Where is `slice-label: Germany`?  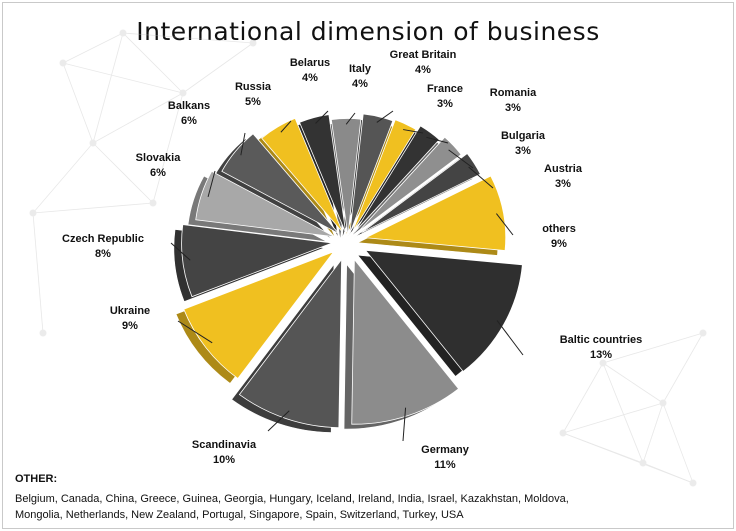 slice-label: Germany is located at coordinates (445, 450).